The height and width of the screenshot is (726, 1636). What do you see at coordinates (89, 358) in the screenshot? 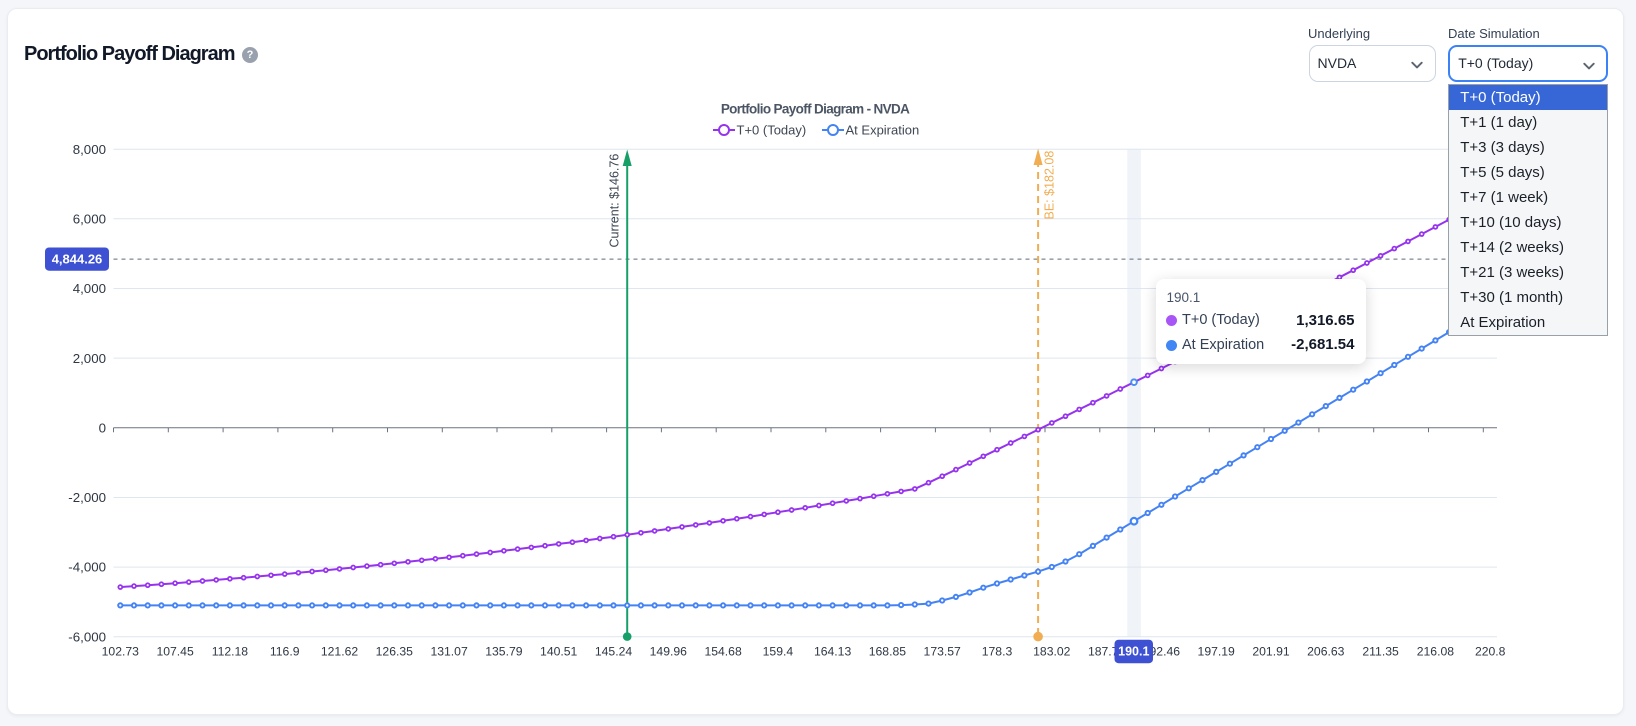
I see `svg-text: 2,000` at bounding box center [89, 358].